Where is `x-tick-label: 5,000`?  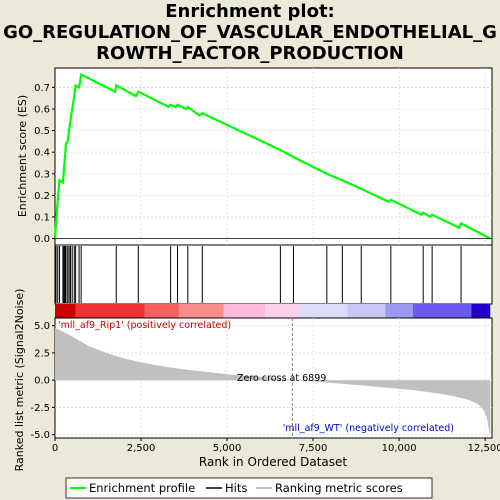
x-tick-label: 5,000 is located at coordinates (227, 448).